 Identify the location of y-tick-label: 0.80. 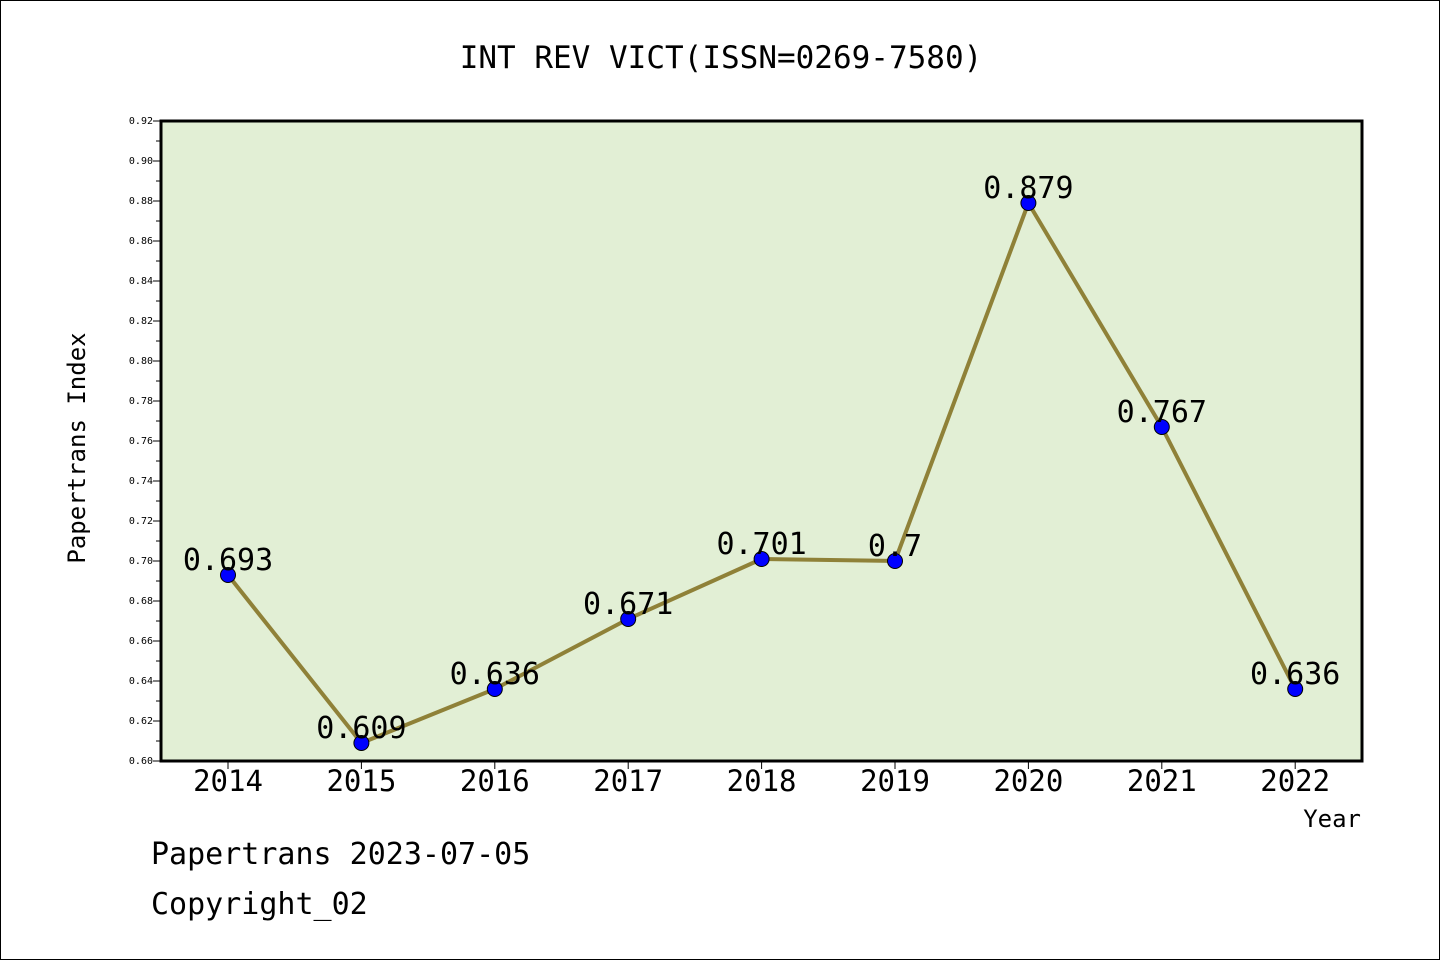
(141, 361).